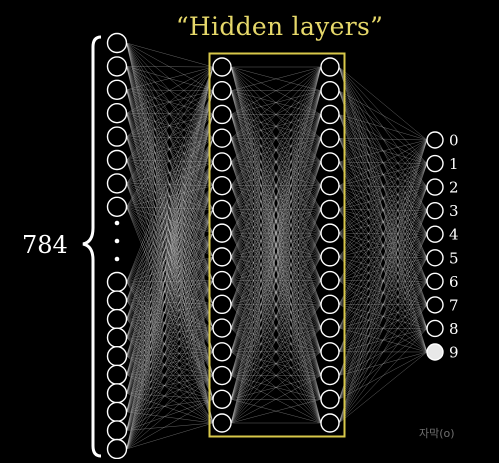 The image size is (499, 463). Describe the element at coordinates (45, 245) in the screenshot. I see `input-count-label: 784` at that location.